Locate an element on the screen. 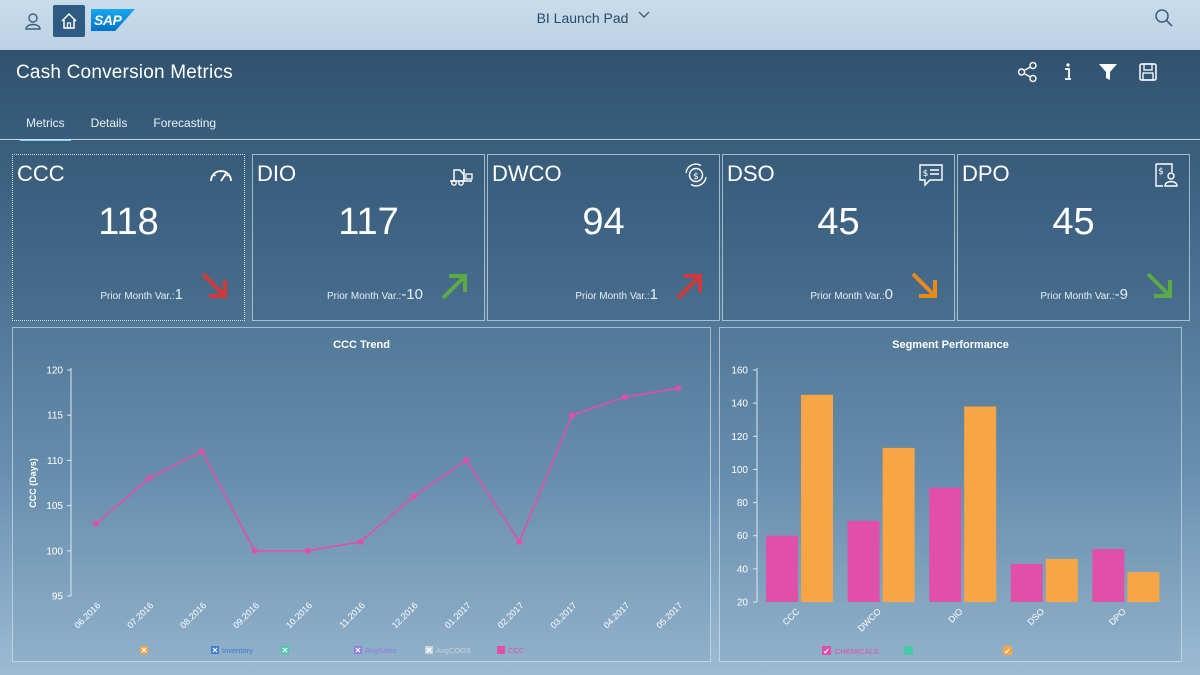 This screenshot has width=1200, height=675. kpi-tile-ccc: CCC 118 Prior Month Var.:1 is located at coordinates (128, 237).